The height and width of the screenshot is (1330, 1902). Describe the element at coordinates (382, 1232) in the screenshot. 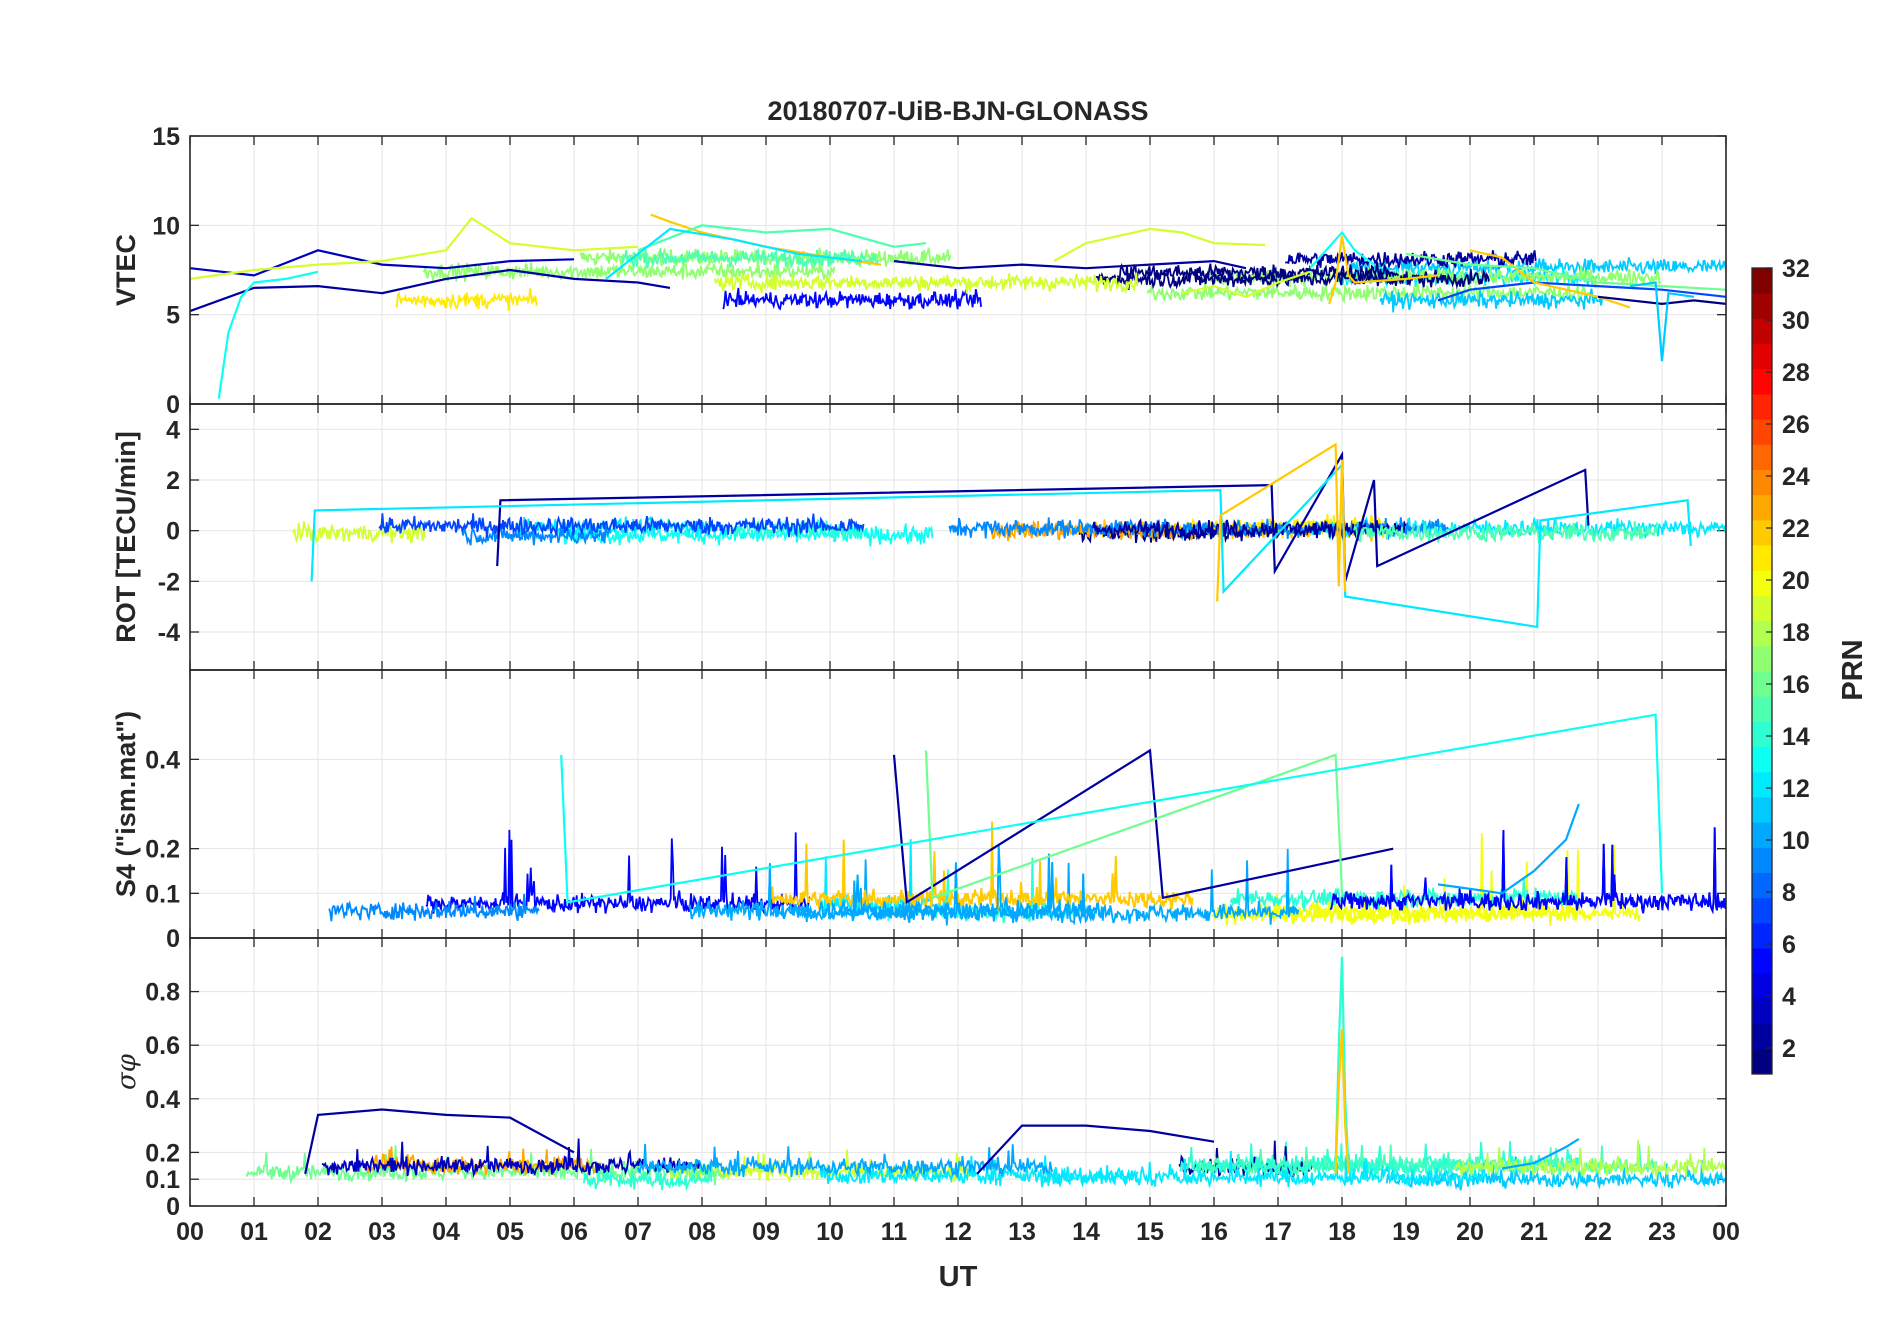

I see `x-tick-label: 03` at that location.